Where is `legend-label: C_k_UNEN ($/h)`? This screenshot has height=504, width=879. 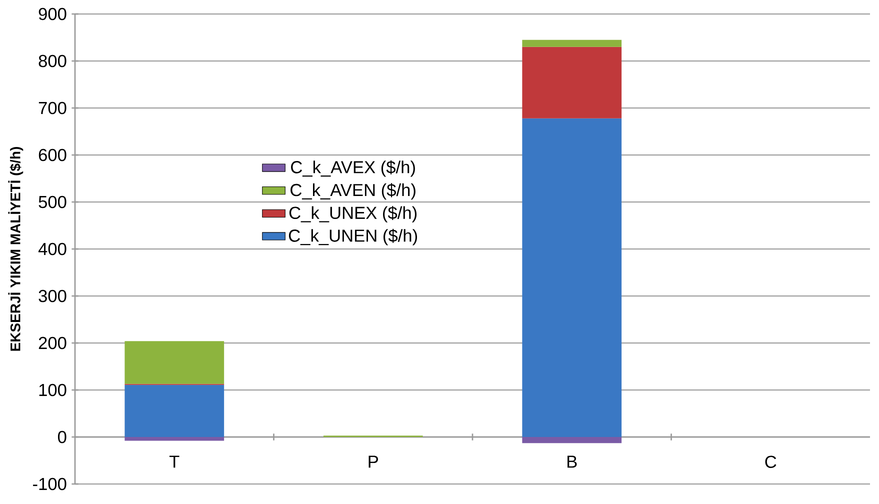 legend-label: C_k_UNEN ($/h) is located at coordinates (353, 237).